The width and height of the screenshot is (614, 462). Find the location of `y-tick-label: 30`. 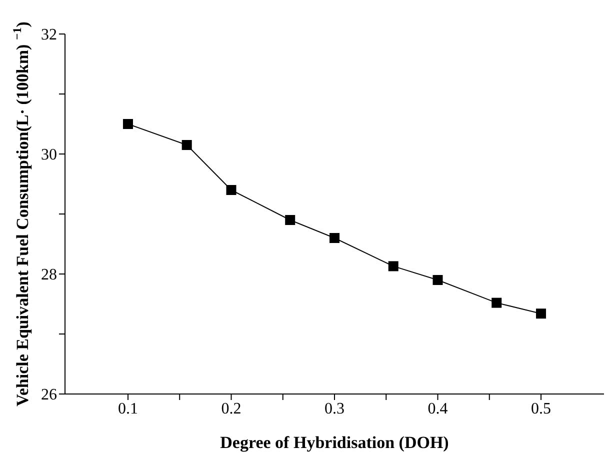

y-tick-label: 30 is located at coordinates (49, 155).